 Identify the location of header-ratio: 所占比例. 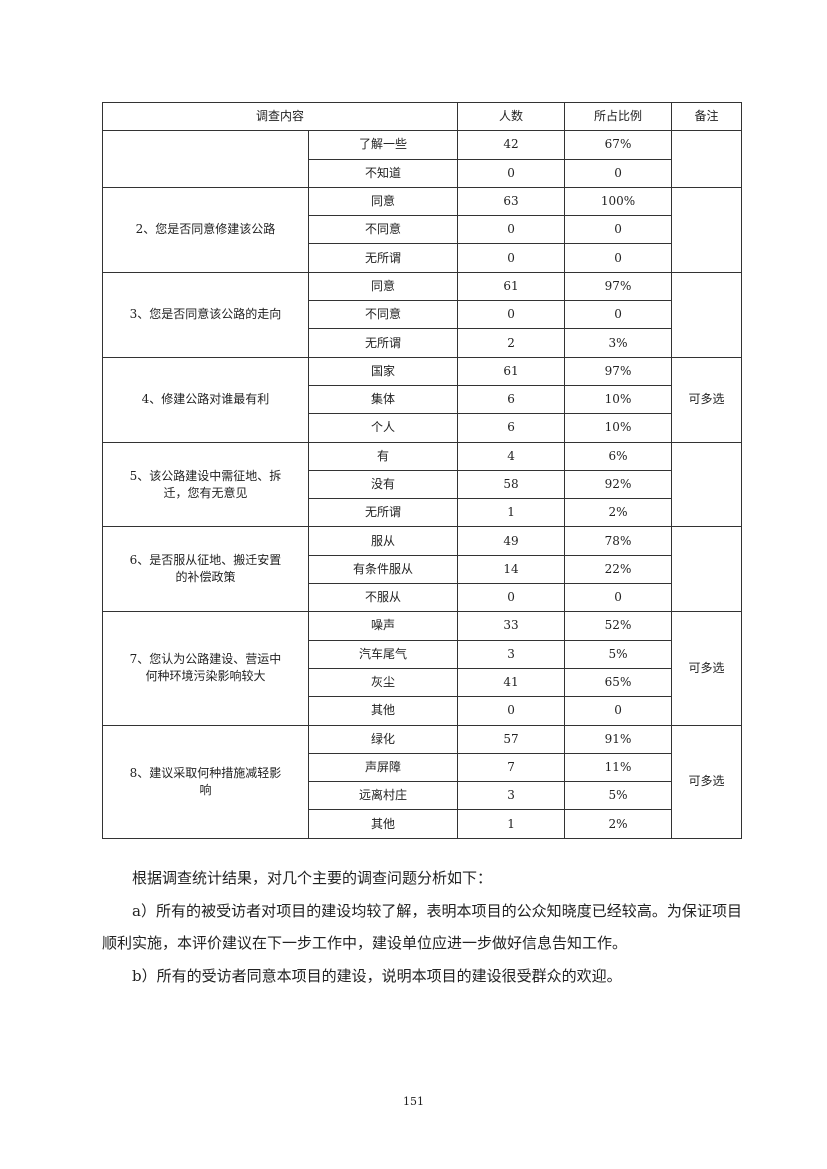
(618, 116).